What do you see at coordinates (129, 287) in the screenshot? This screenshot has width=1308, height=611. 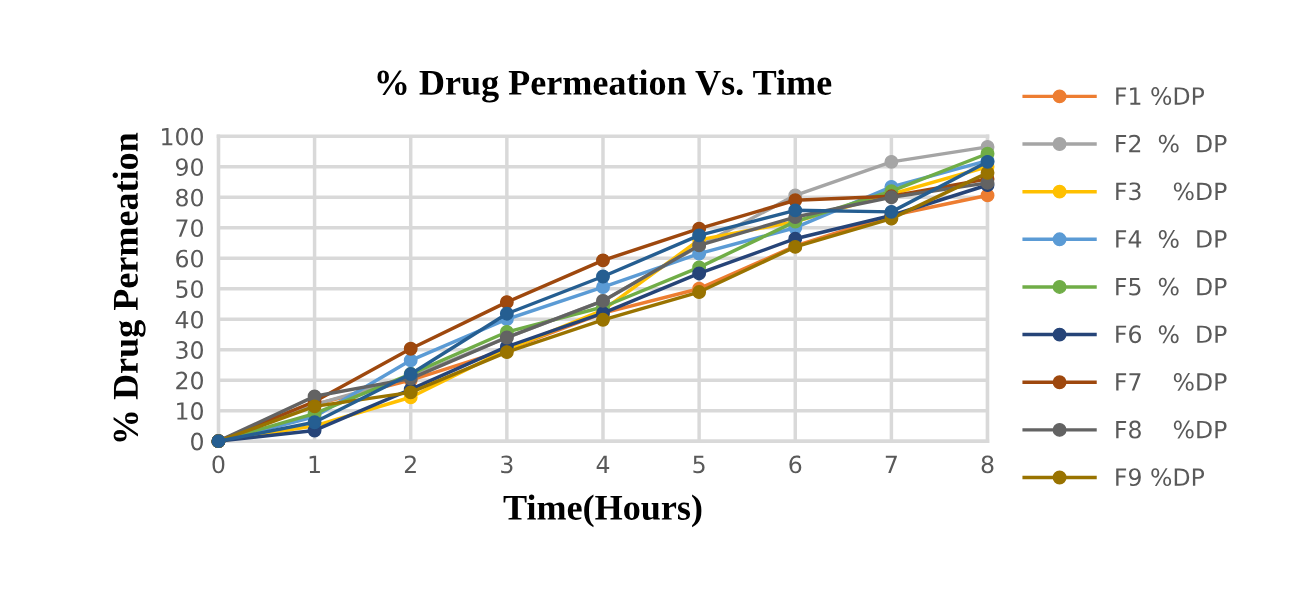 I see `y-axis-title: % Drug Permeation` at bounding box center [129, 287].